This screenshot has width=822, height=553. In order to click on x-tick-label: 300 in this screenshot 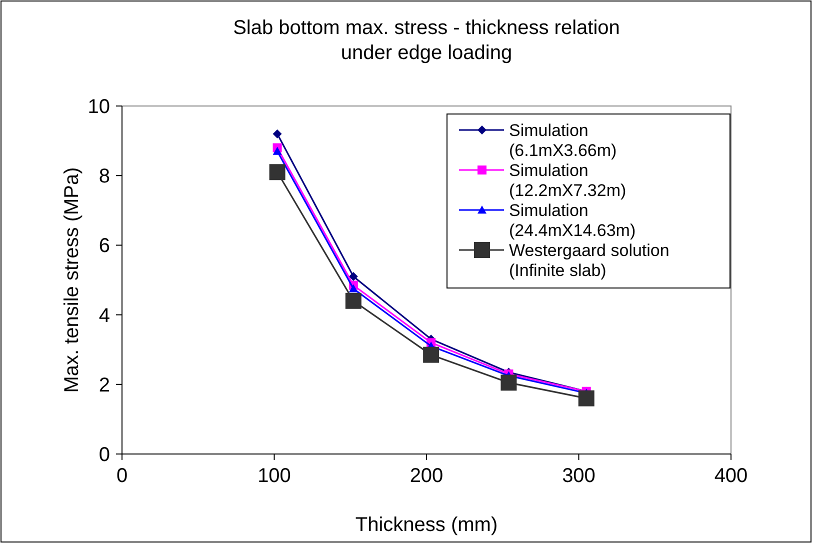, I will do `click(579, 476)`.